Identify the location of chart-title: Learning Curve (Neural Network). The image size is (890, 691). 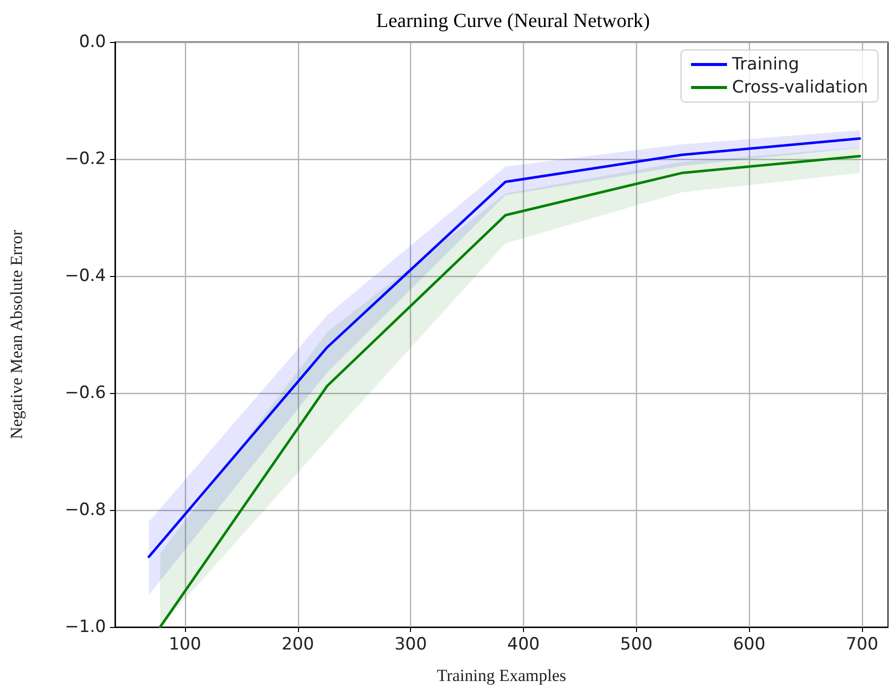
(513, 21).